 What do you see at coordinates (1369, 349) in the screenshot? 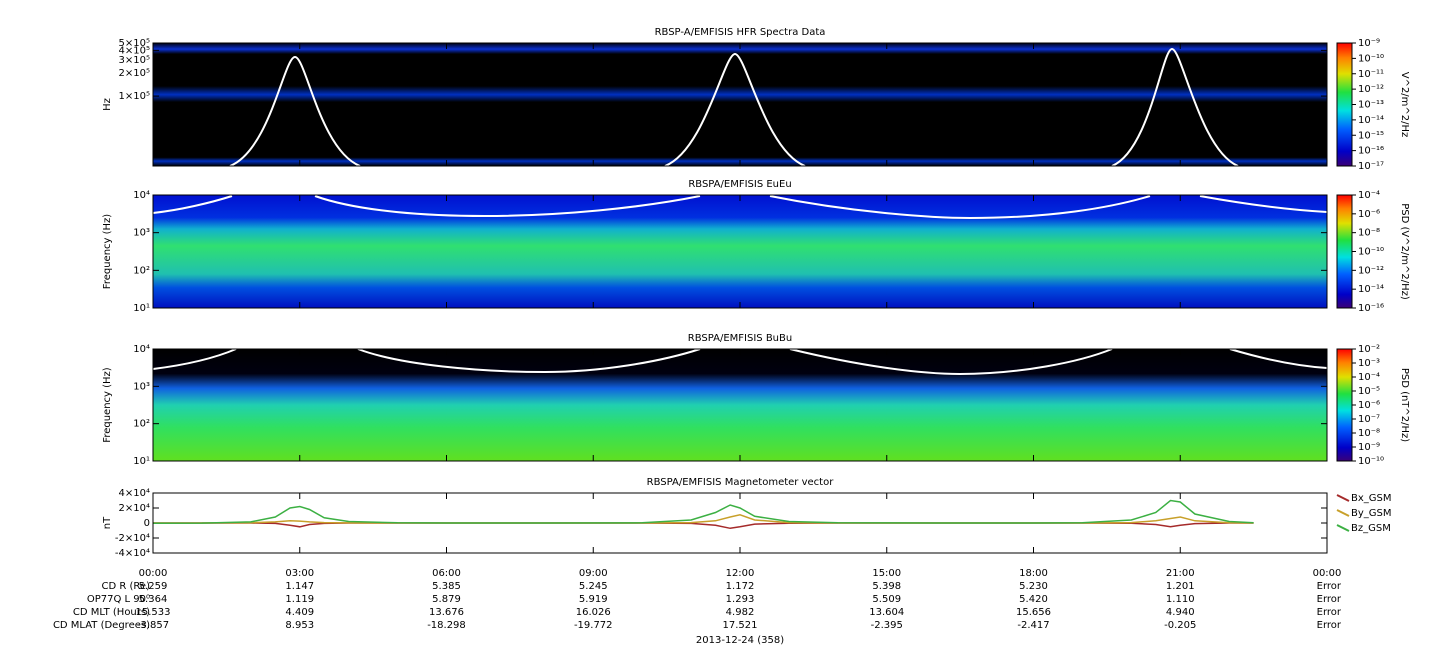
I see `colorbar-tick-label: 10⁻²` at bounding box center [1369, 349].